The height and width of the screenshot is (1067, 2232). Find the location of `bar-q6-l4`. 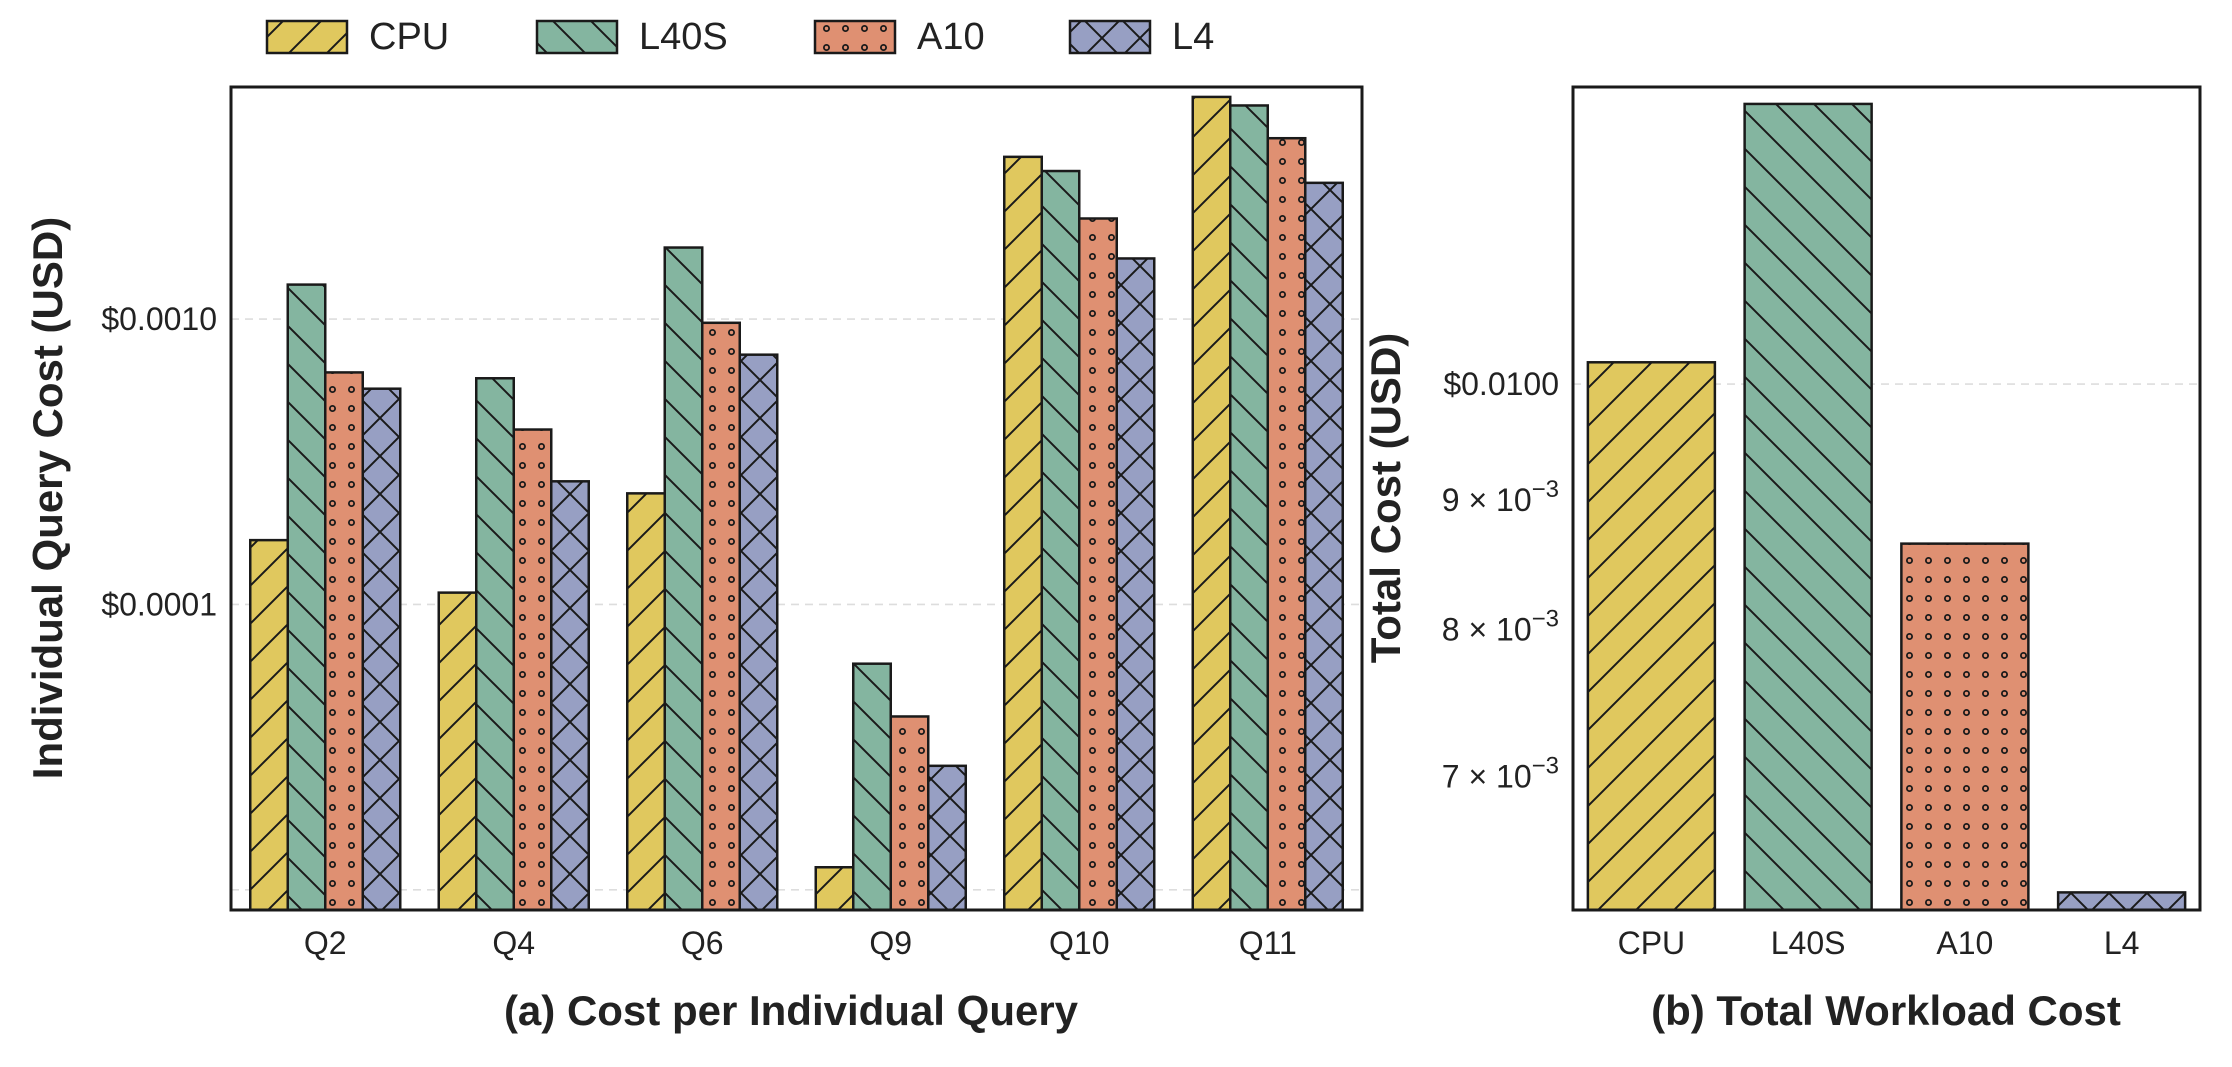

bar-q6-l4 is located at coordinates (758, 632).